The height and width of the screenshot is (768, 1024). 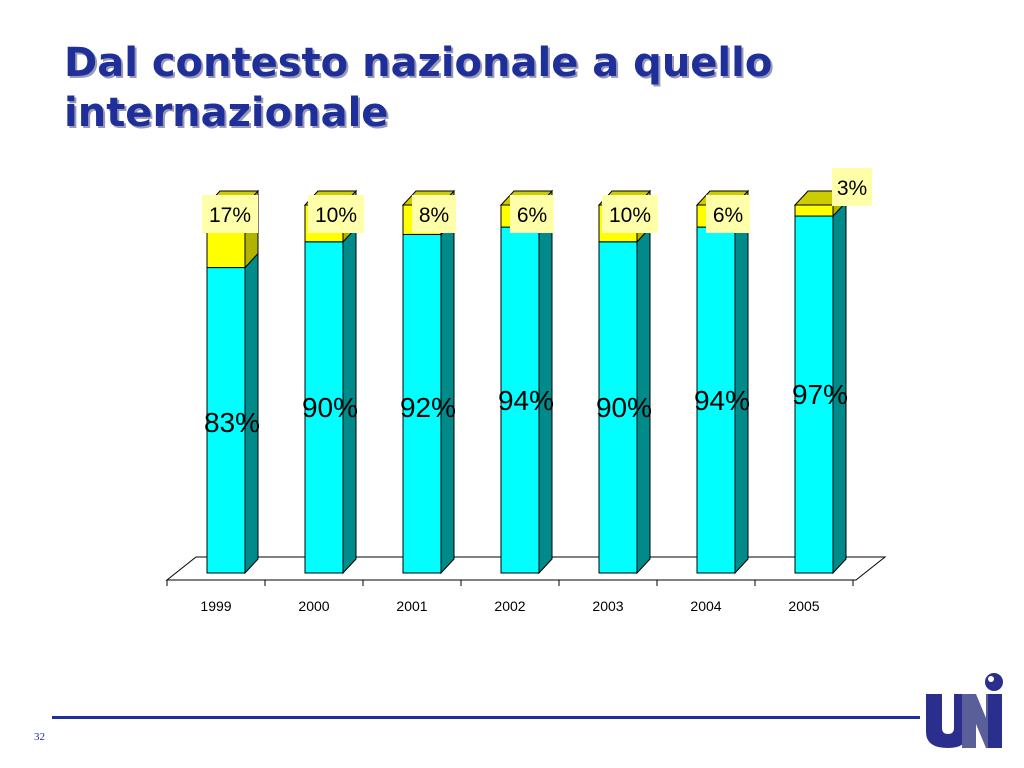 I want to click on x-tick-label-2000: 2000, so click(x=313, y=606).